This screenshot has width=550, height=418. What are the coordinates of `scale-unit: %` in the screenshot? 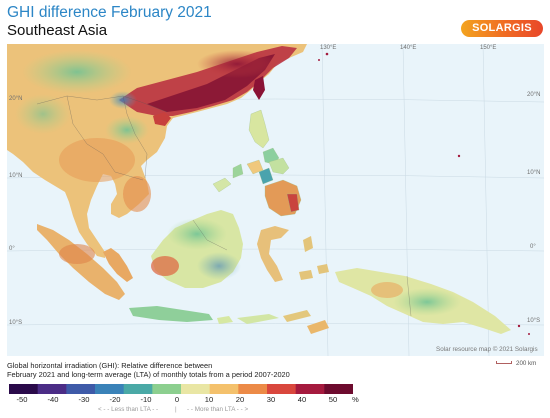 It's located at (355, 399).